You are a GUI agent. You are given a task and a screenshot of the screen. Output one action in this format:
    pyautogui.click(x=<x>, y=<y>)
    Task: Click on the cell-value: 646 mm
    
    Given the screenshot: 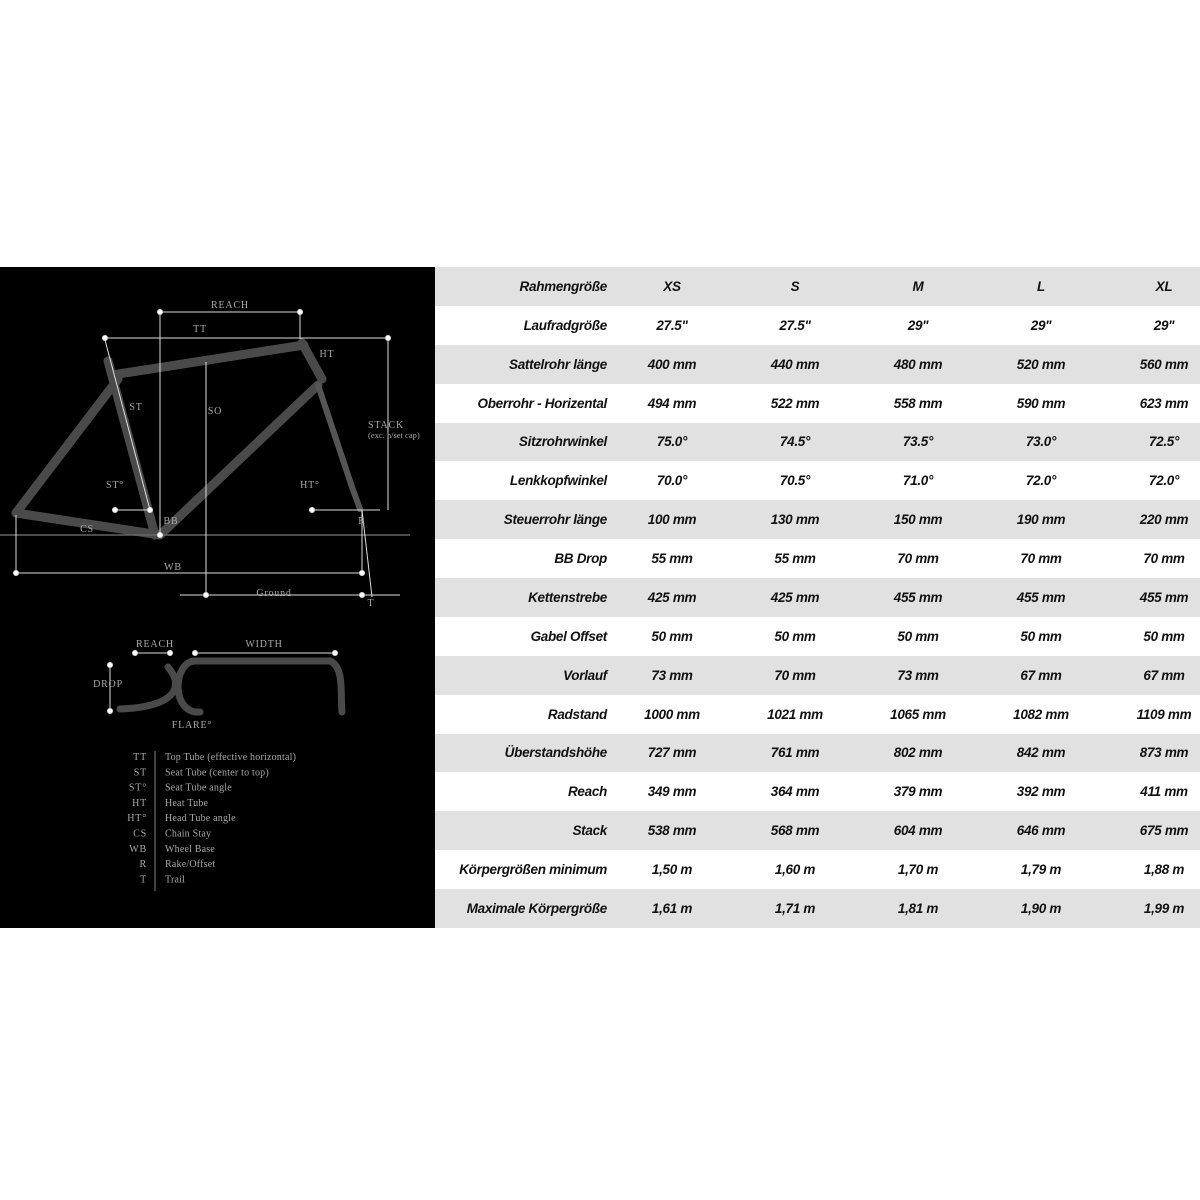 What is the action you would take?
    pyautogui.click(x=1041, y=831)
    